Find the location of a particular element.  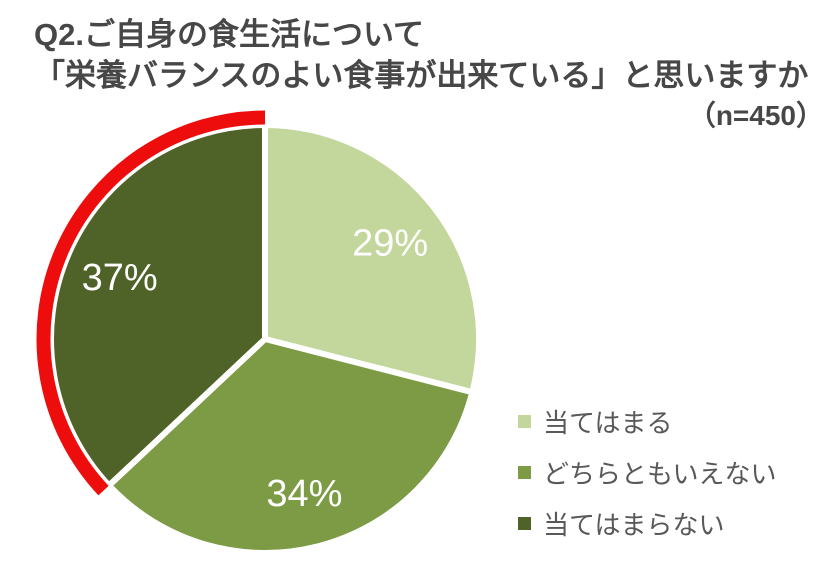

legend-item-dochiratomo: どちらともいえない is located at coordinates (647, 472).